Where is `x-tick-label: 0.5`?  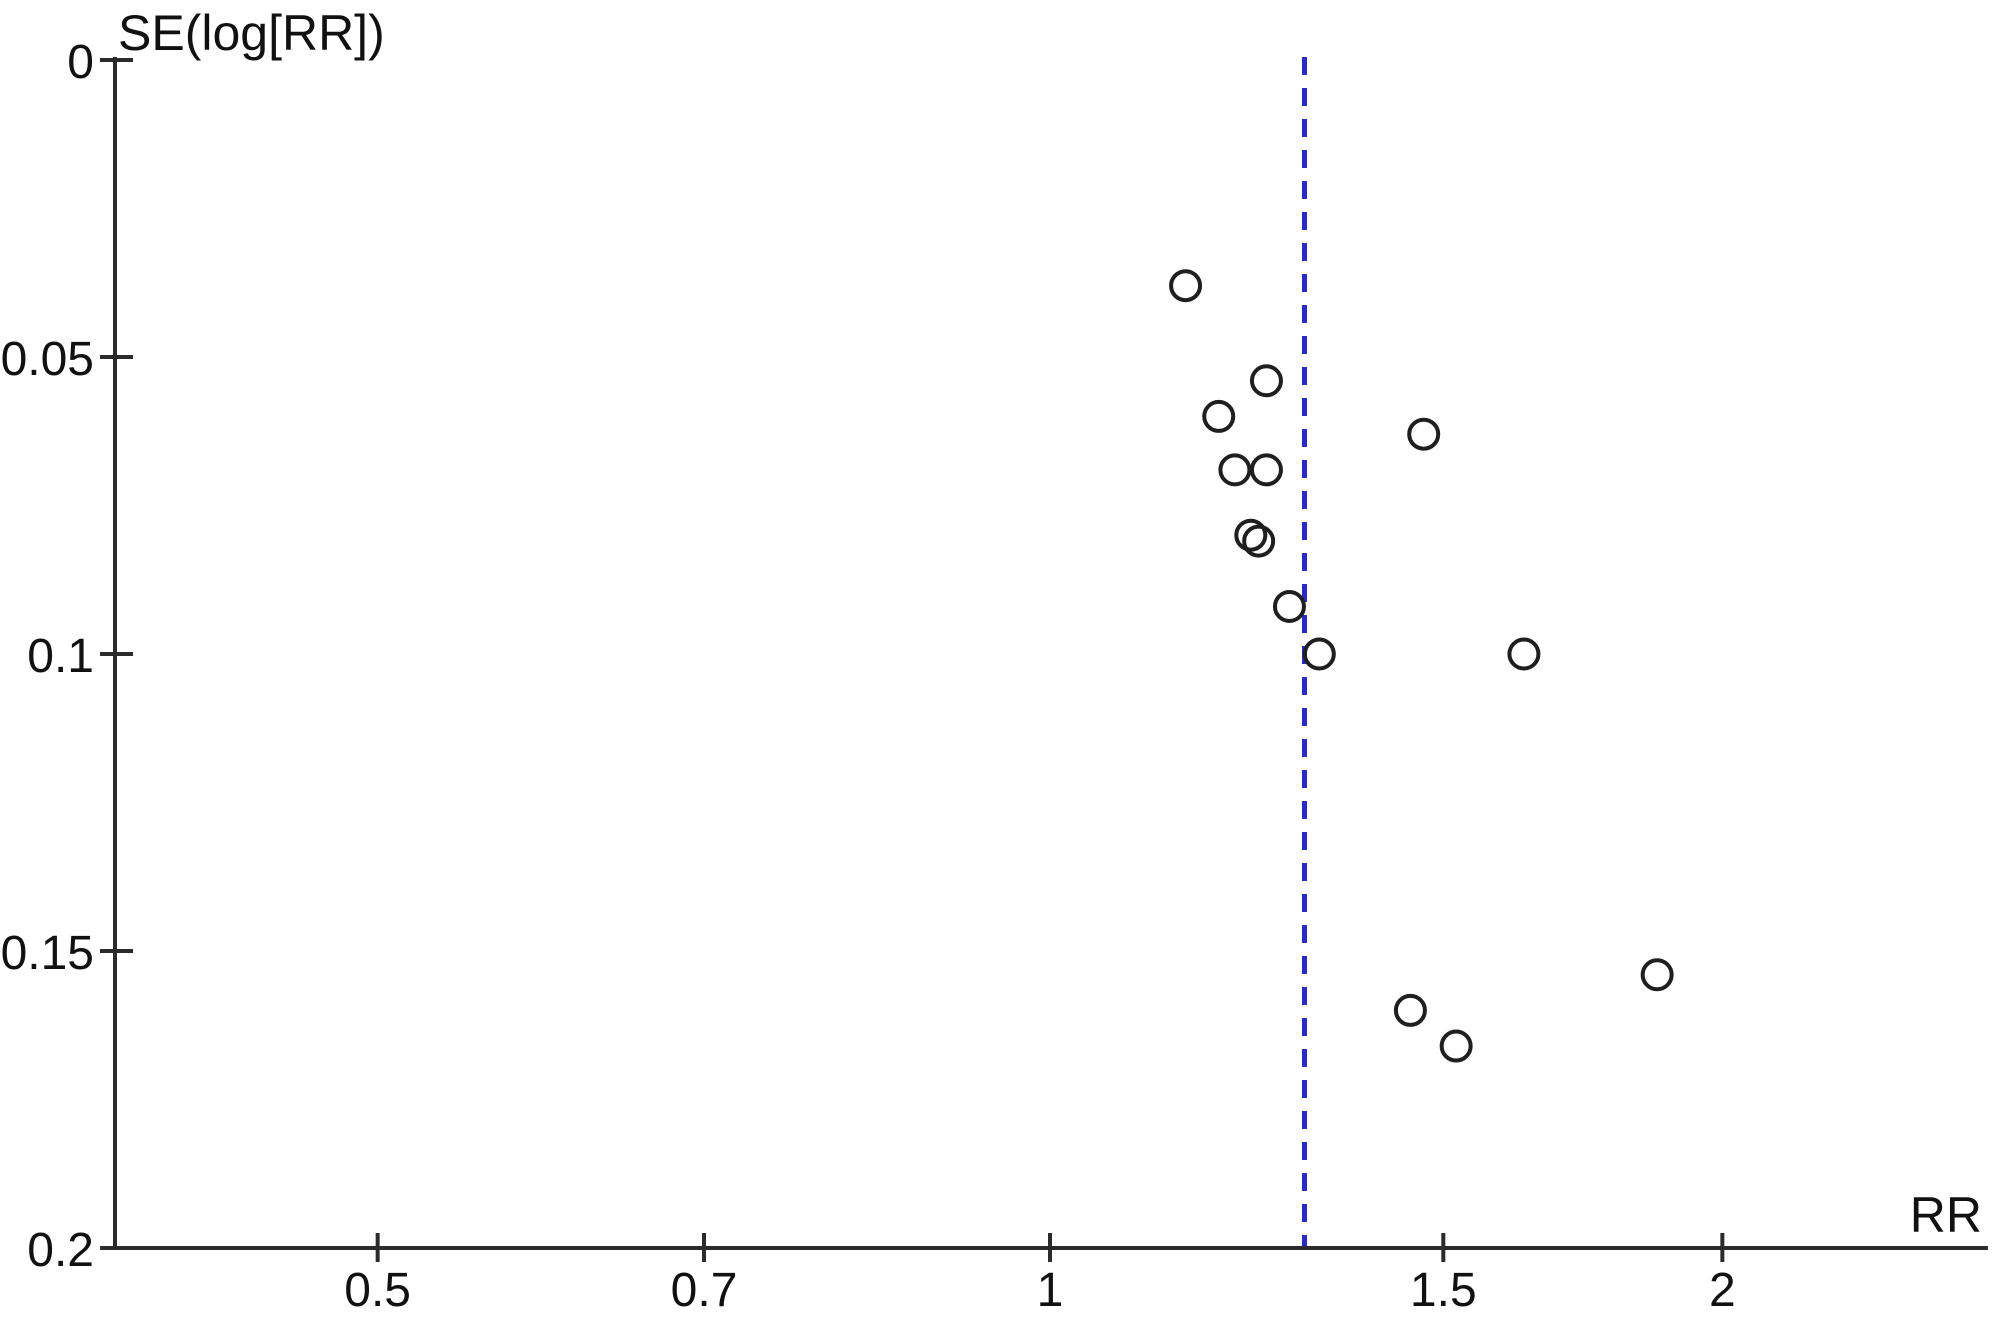
x-tick-label: 0.5 is located at coordinates (377, 1290).